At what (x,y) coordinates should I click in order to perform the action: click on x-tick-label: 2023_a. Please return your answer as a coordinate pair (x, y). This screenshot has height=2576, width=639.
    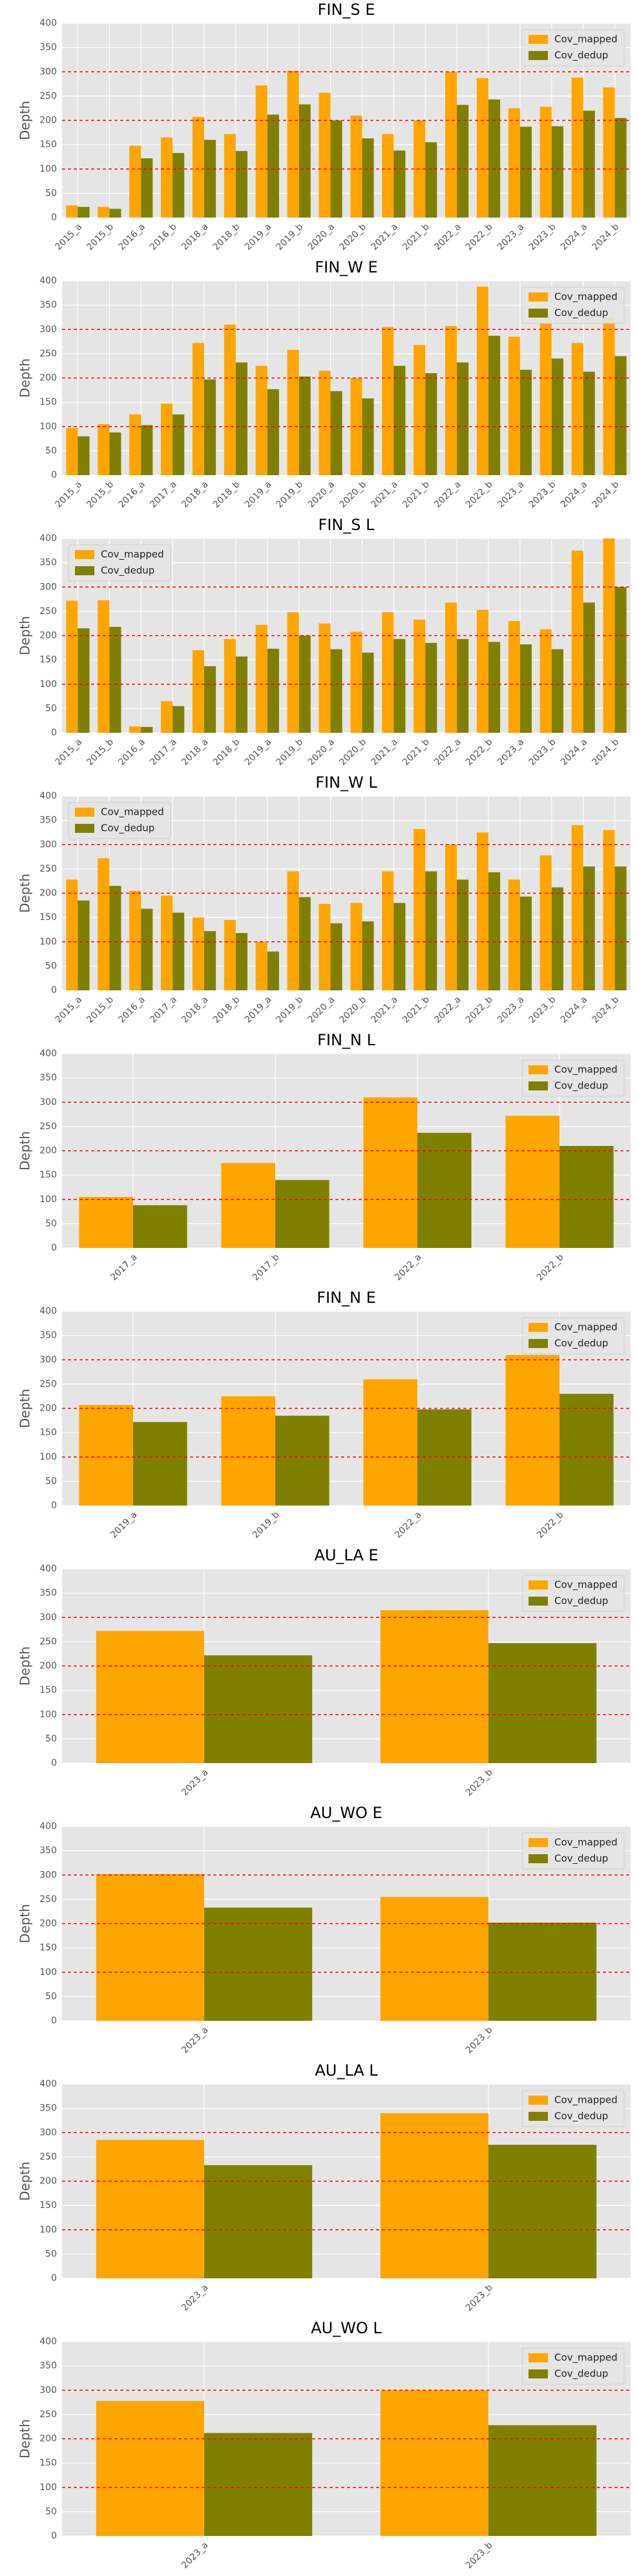
    Looking at the image, I should click on (195, 2041).